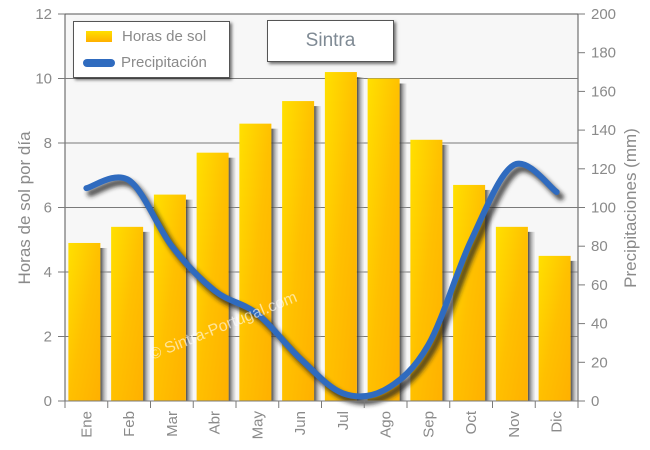 The height and width of the screenshot is (450, 650). What do you see at coordinates (595, 401) in the screenshot?
I see `y2-tick-label: 0` at bounding box center [595, 401].